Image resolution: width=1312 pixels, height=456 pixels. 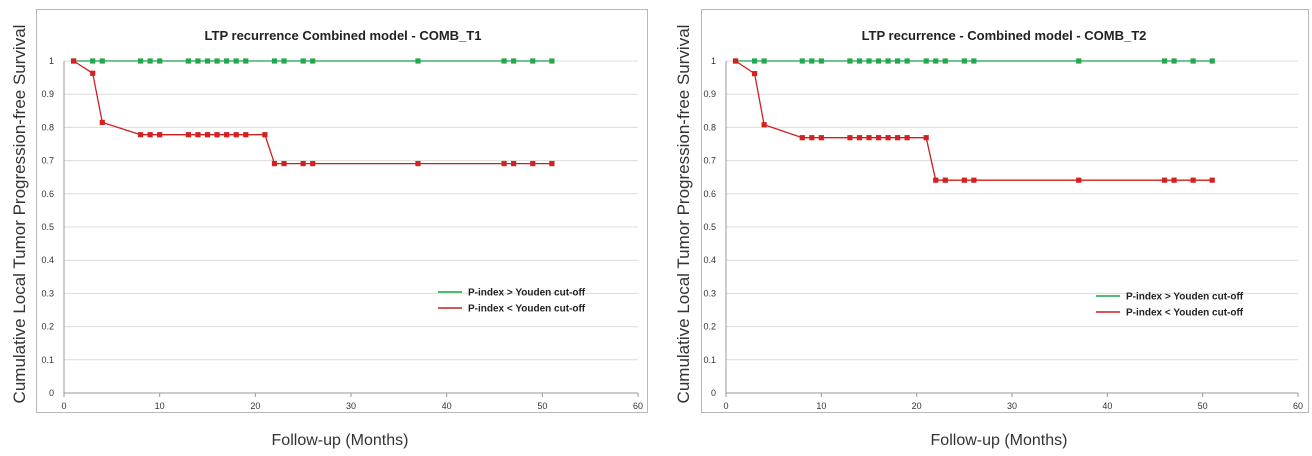 I want to click on x-tick-label: 50, so click(x=542, y=406).